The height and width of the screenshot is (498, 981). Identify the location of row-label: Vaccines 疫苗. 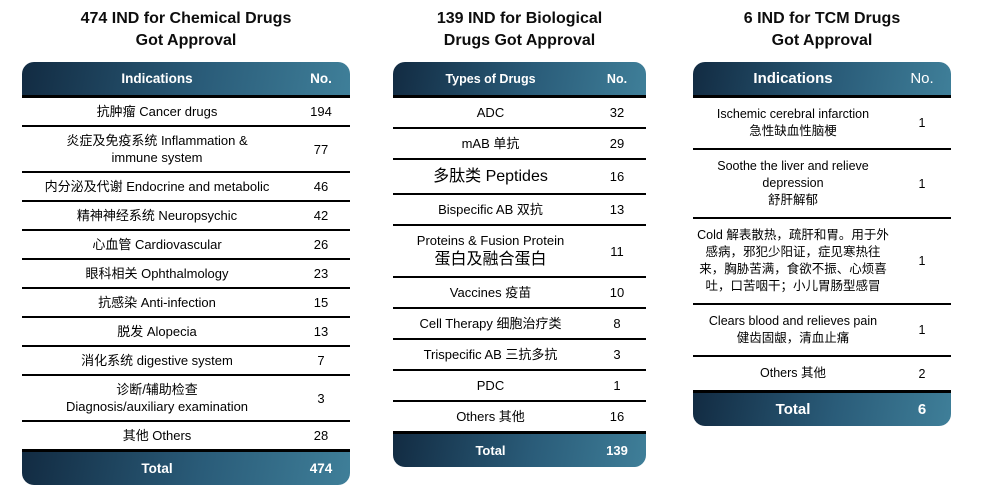
(490, 292).